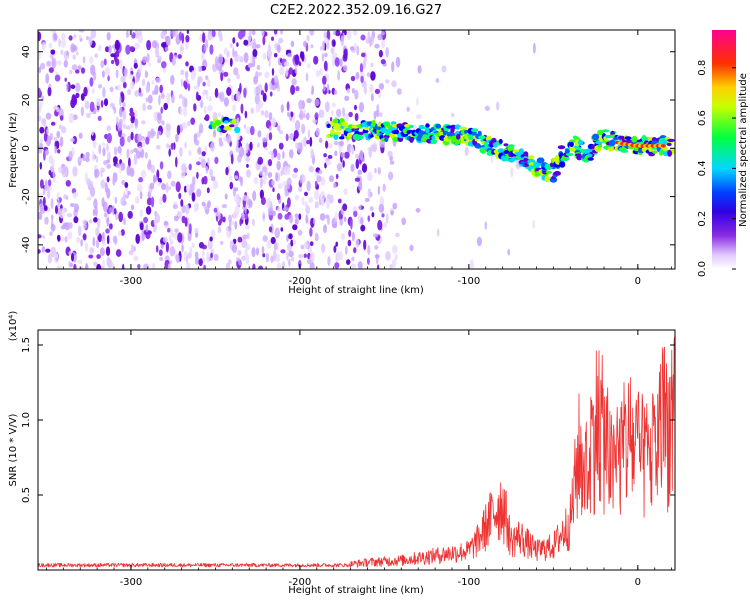 This screenshot has height=600, width=750. I want to click on colorbar-tick-label: 0.0, so click(702, 269).